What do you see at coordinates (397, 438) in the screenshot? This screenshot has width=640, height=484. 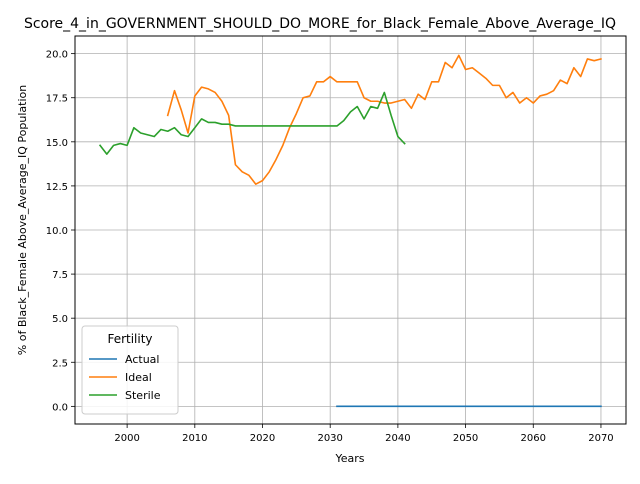 I see `x-tick-label: 2040` at bounding box center [397, 438].